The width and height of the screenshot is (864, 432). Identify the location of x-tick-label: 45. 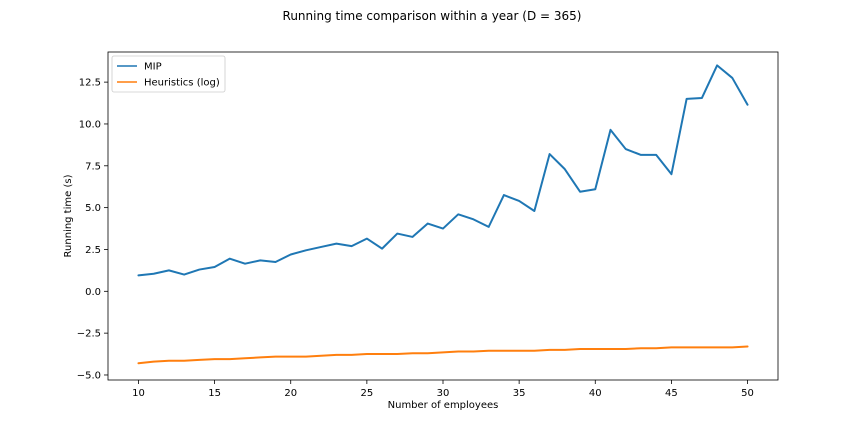
(671, 393).